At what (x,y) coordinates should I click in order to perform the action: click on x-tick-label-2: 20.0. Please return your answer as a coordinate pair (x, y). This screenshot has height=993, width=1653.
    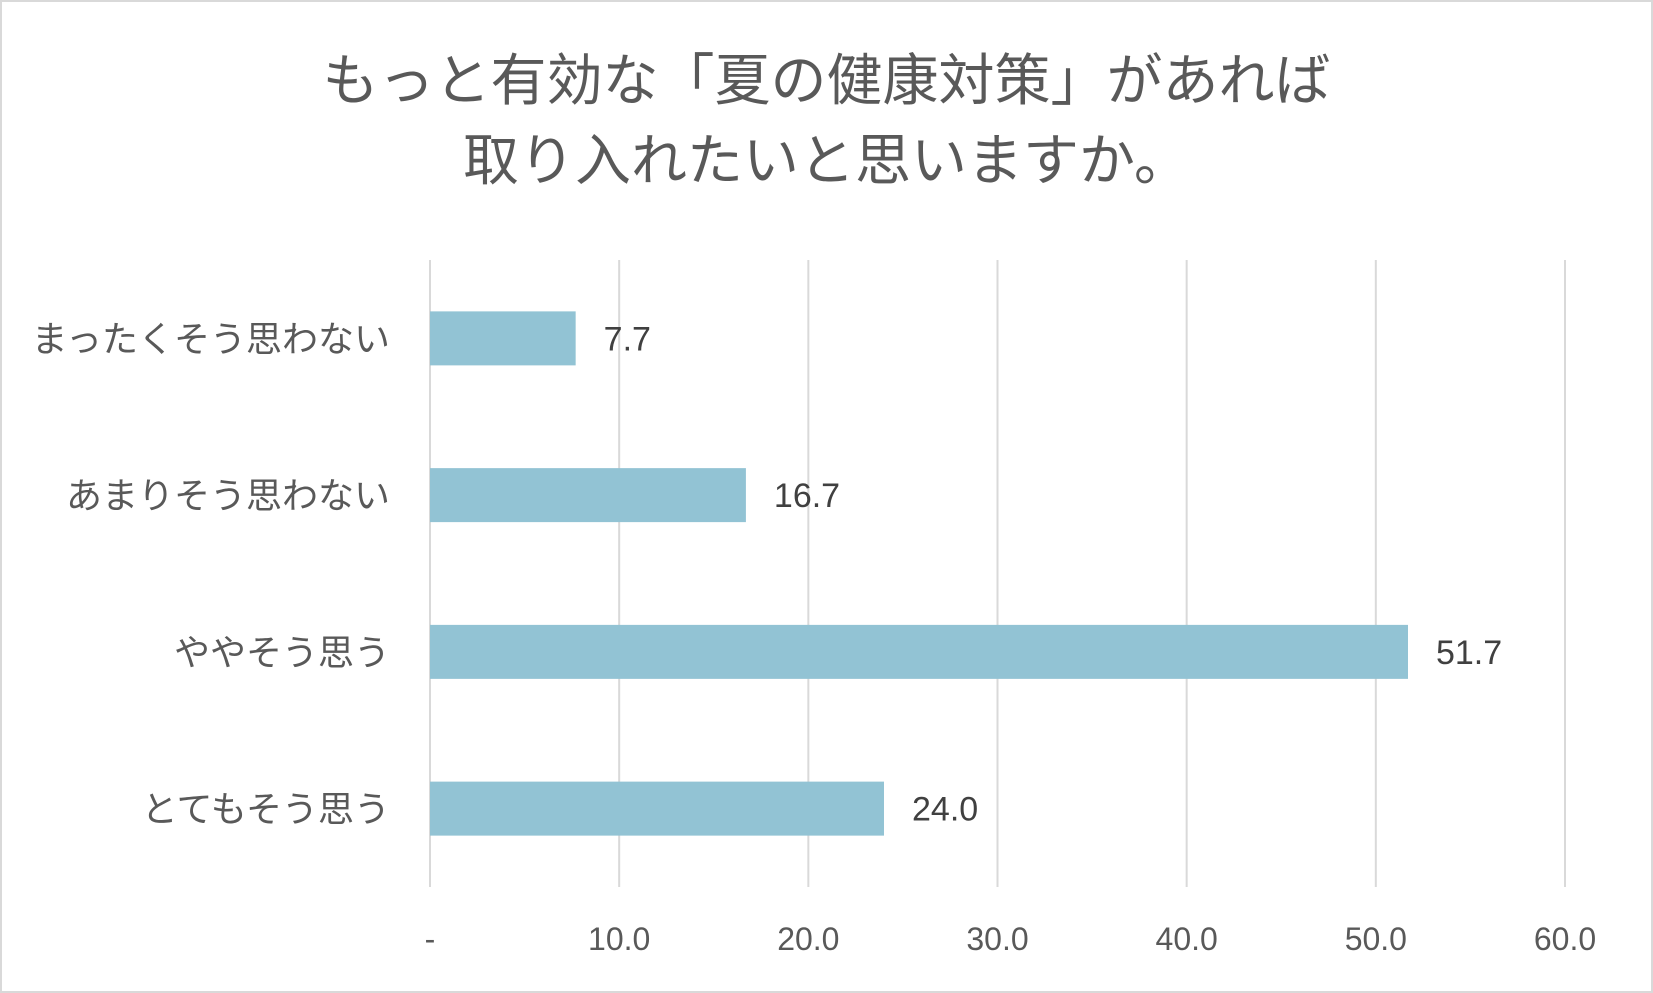
    Looking at the image, I should click on (808, 939).